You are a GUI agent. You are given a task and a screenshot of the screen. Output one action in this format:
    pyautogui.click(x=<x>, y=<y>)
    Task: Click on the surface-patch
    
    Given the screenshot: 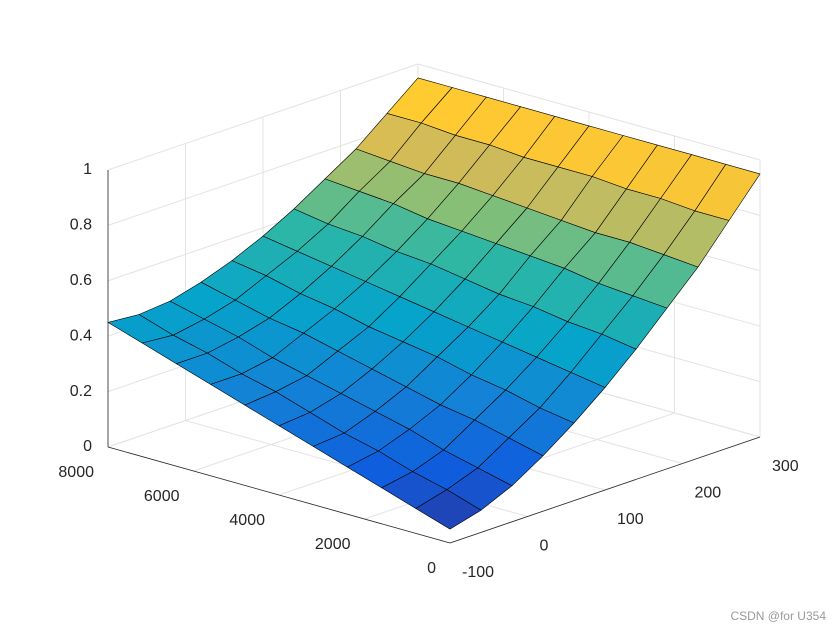 What is the action you would take?
    pyautogui.click(x=448, y=509)
    